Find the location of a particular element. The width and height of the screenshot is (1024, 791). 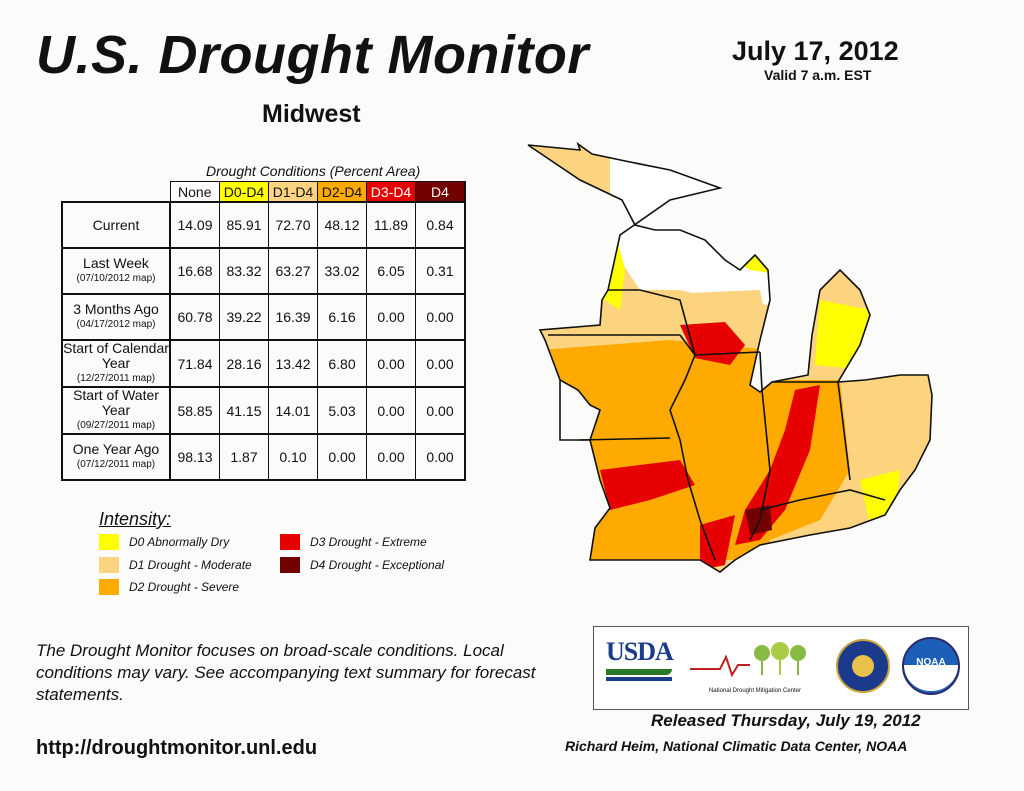

commerce-seal is located at coordinates (863, 666).